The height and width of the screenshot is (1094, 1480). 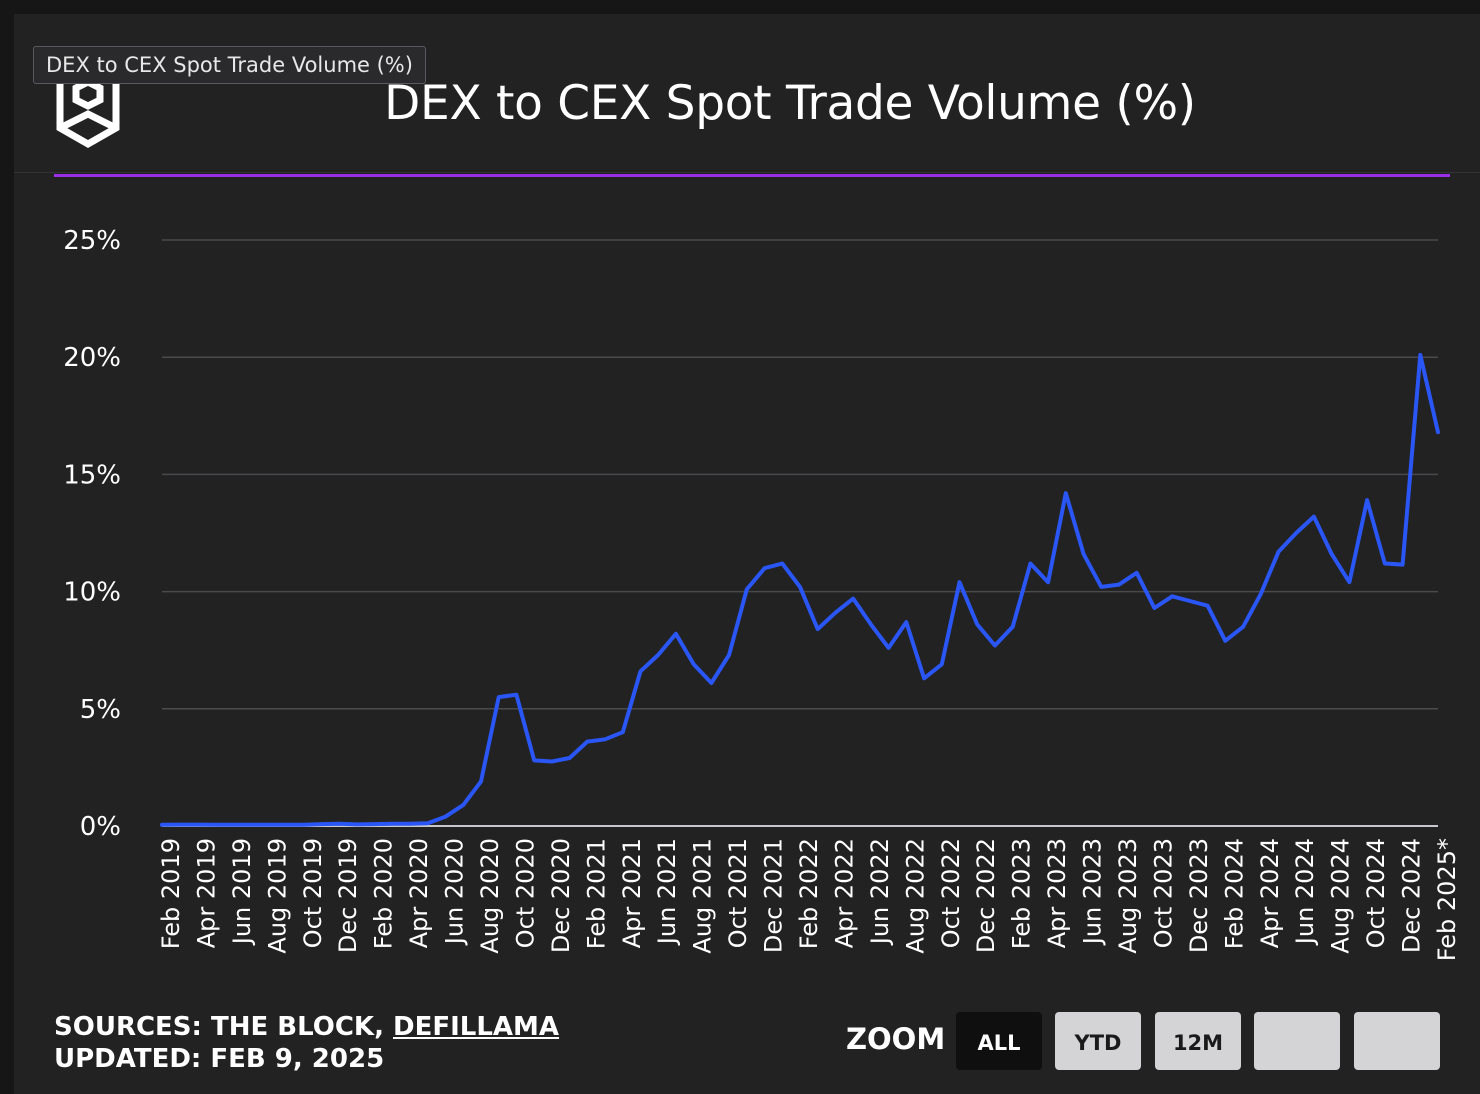 What do you see at coordinates (896, 1039) in the screenshot?
I see `zoom-label: ZOOM` at bounding box center [896, 1039].